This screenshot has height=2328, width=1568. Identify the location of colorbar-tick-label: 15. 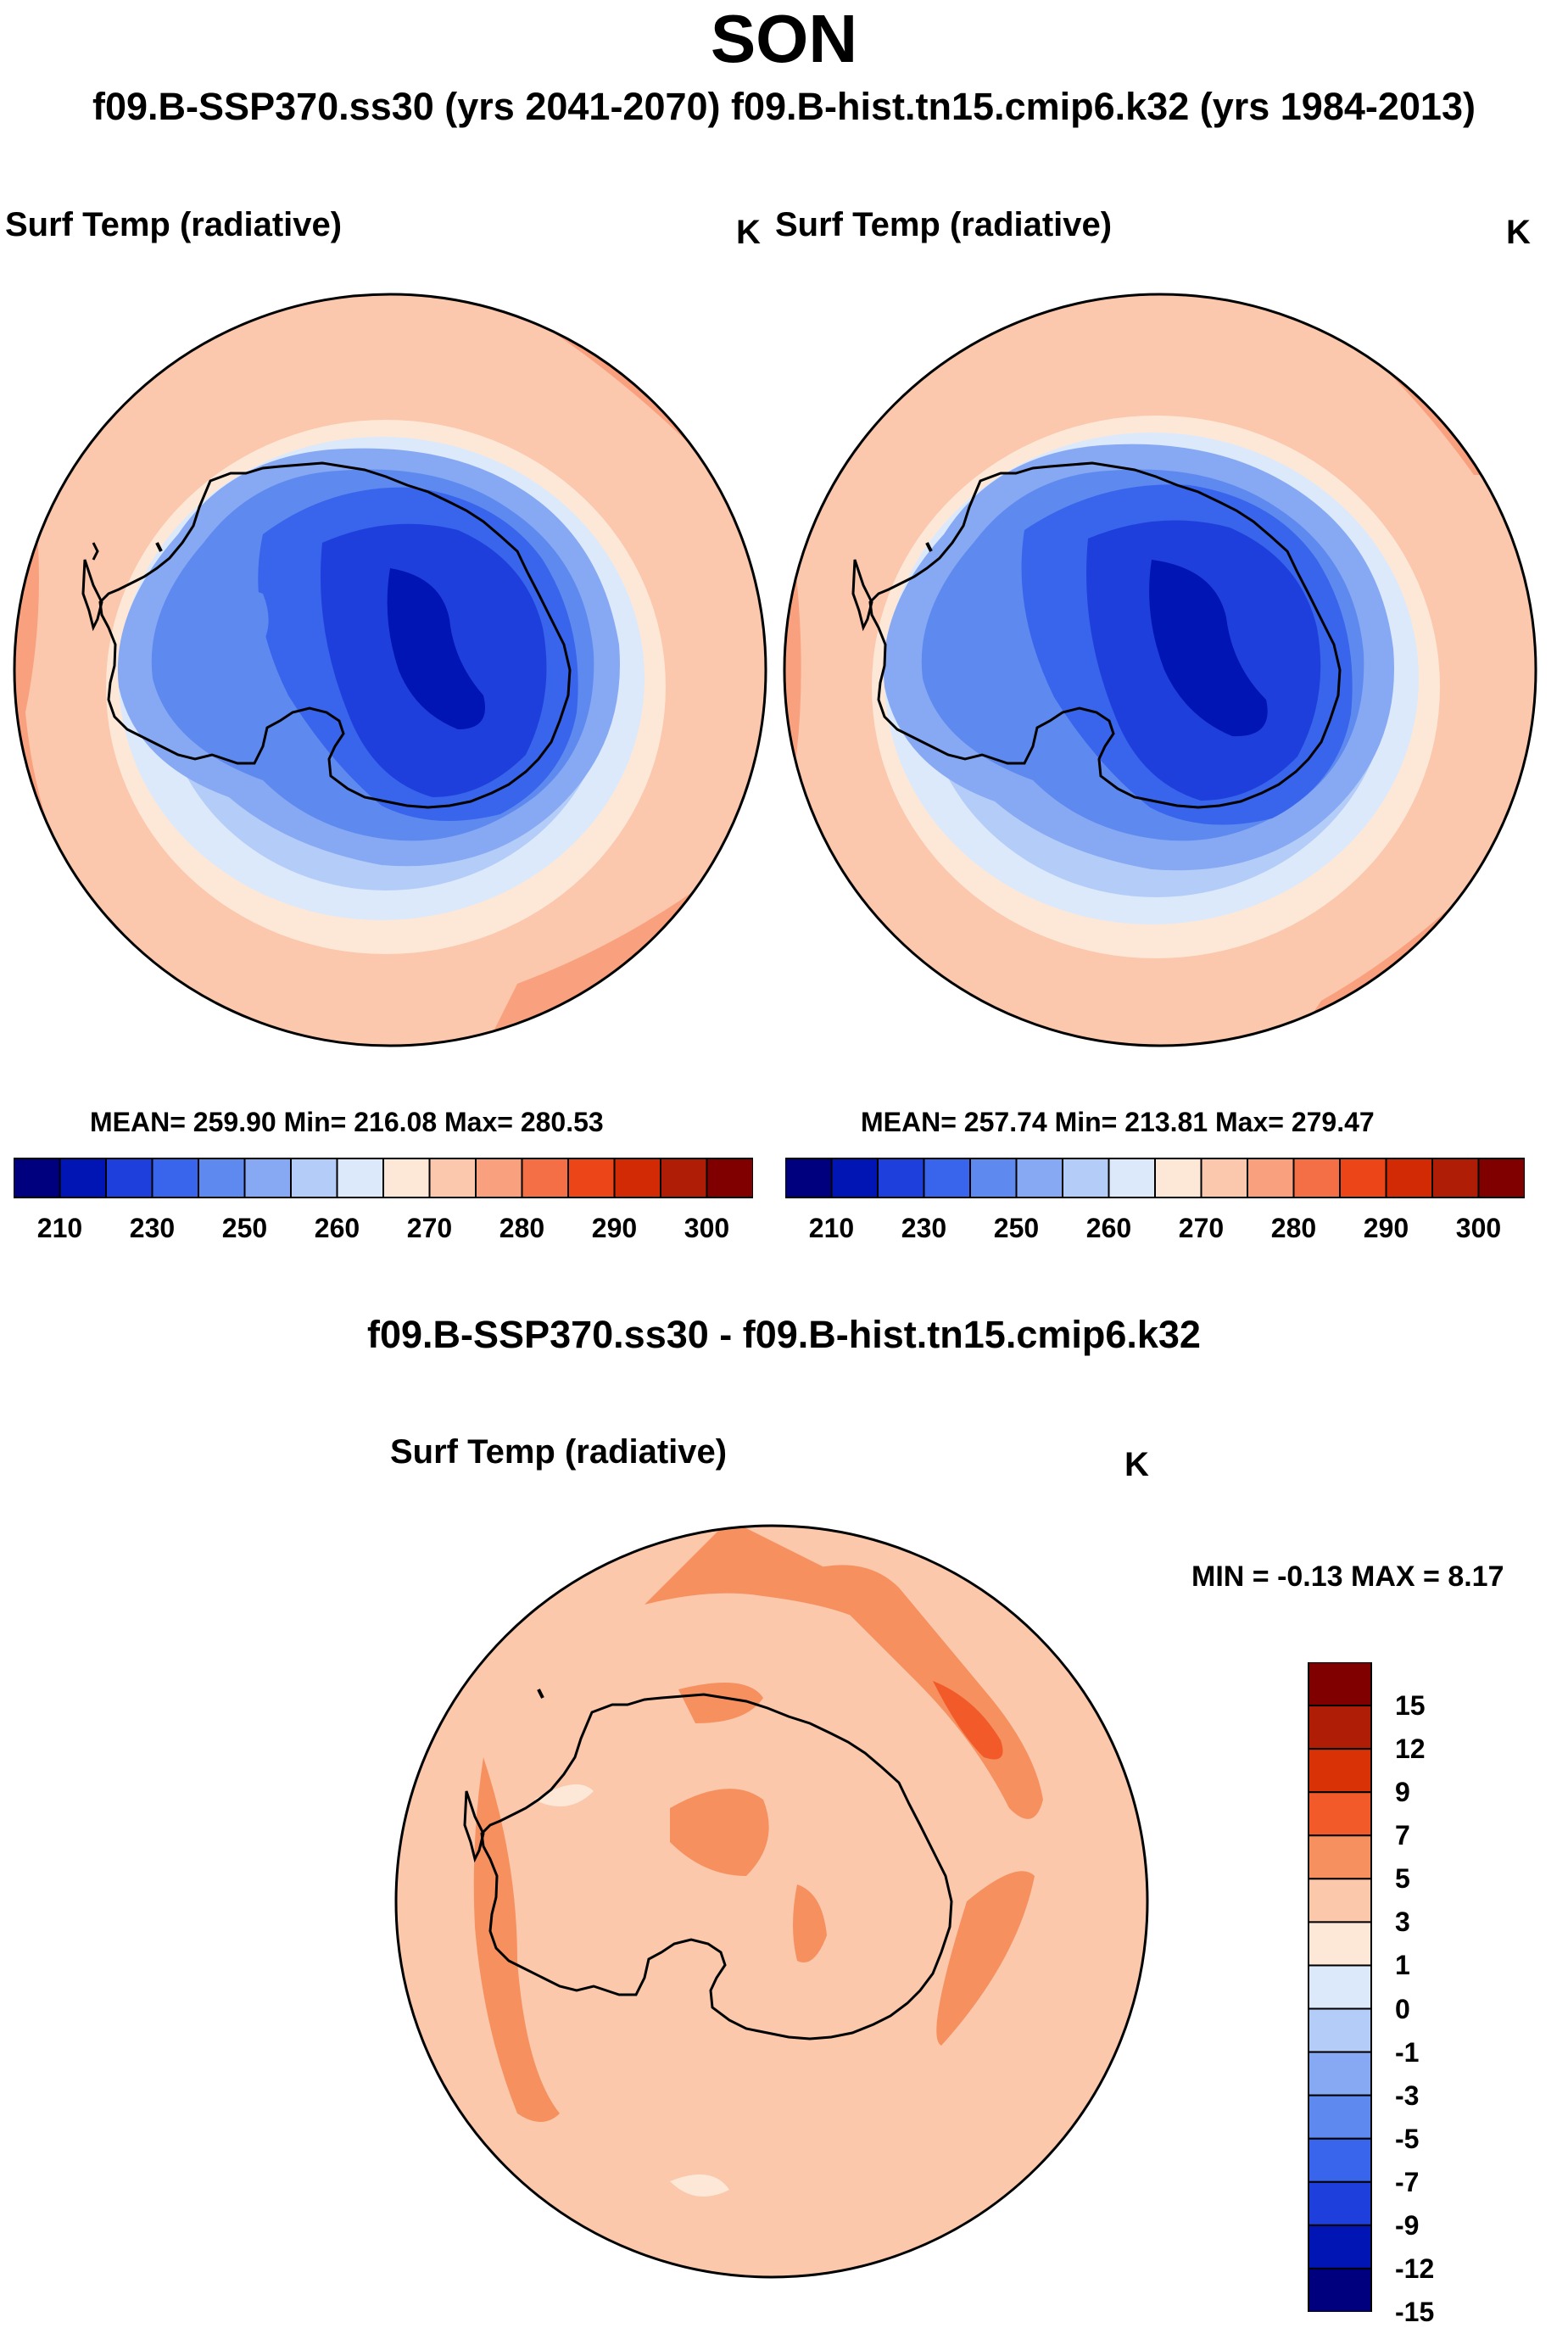
(1411, 1706).